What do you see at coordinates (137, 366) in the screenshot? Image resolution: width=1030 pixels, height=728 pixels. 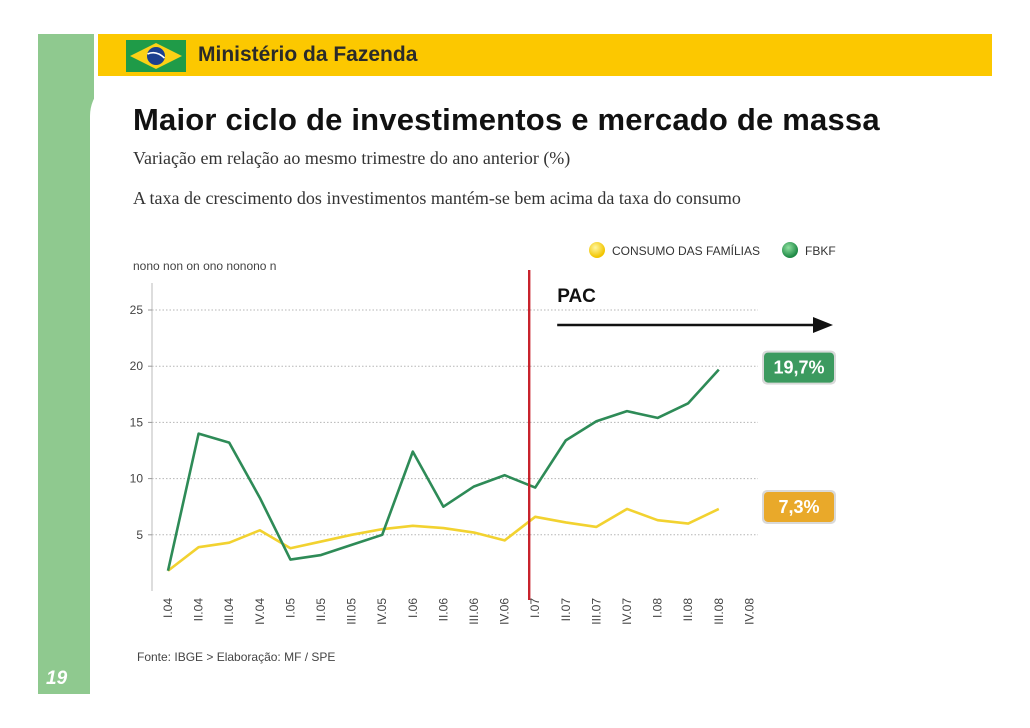 I see `y-tick-label: 20` at bounding box center [137, 366].